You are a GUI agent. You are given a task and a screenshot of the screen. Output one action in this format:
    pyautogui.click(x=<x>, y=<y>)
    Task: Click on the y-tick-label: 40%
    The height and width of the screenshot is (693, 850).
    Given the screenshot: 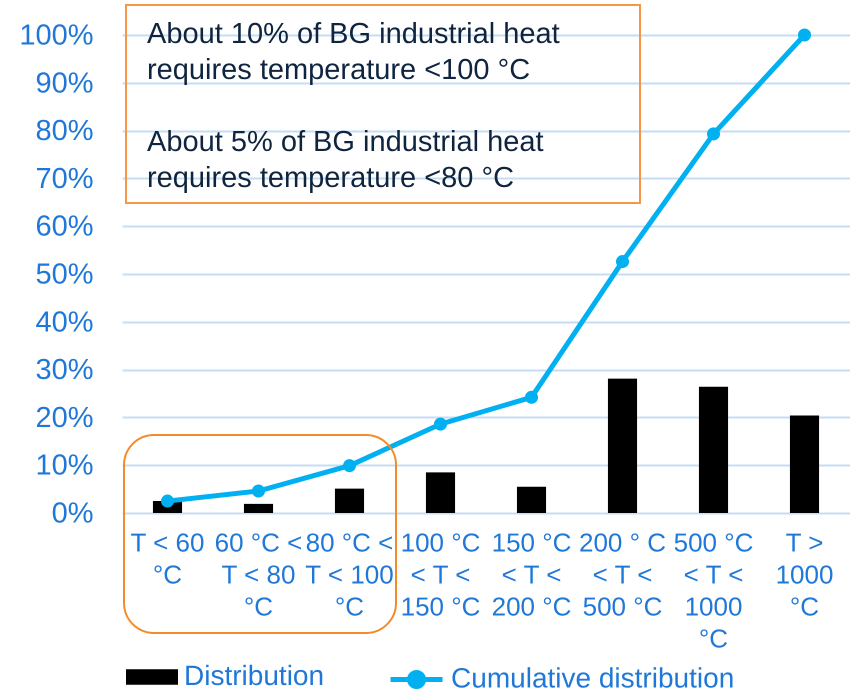 What is the action you would take?
    pyautogui.click(x=64, y=322)
    